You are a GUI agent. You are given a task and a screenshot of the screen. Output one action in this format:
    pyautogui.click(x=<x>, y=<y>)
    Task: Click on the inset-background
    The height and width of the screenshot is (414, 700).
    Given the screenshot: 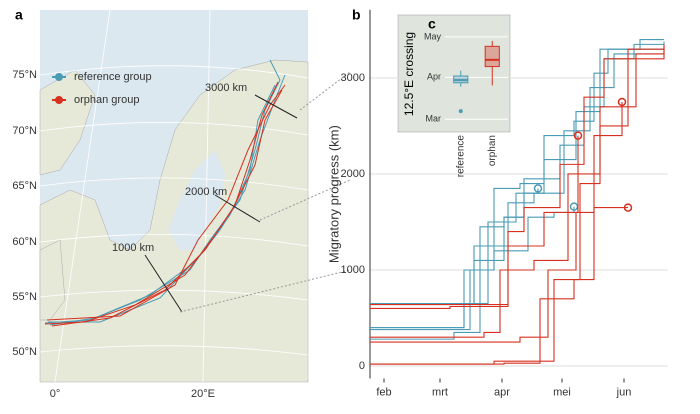 What is the action you would take?
    pyautogui.click(x=454, y=73)
    